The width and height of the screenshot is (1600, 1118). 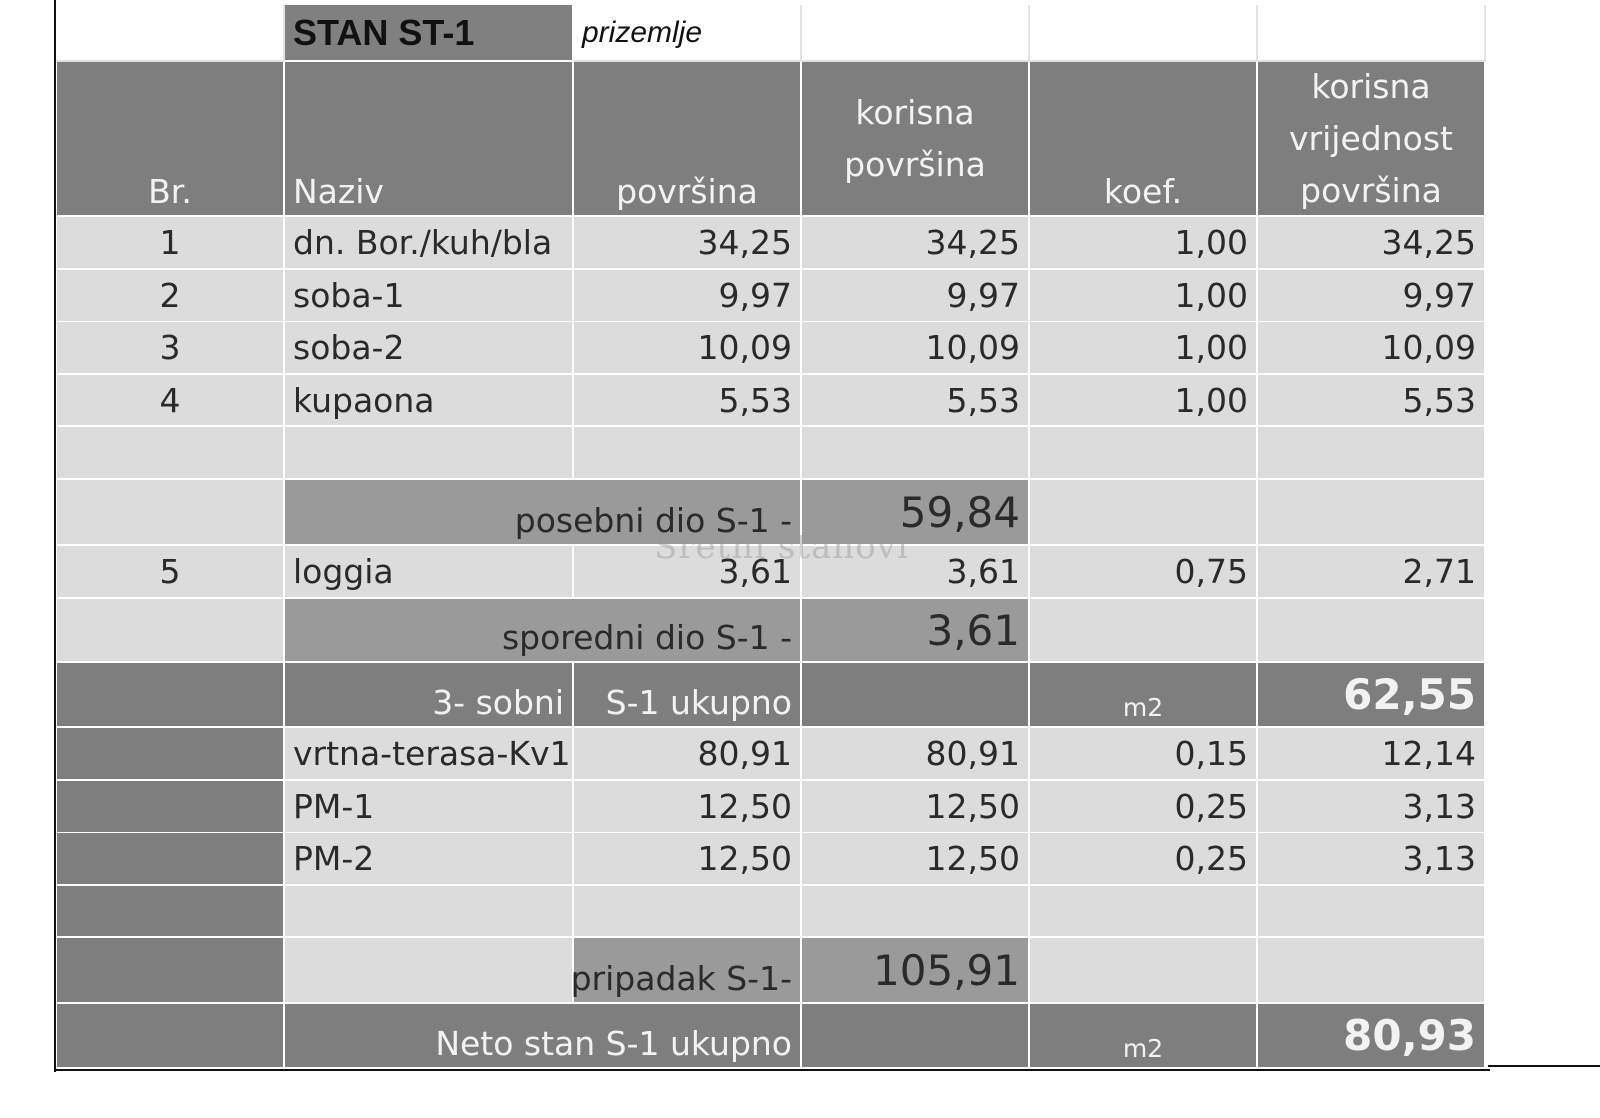 I want to click on row-povrsina: 9,97, so click(x=755, y=295).